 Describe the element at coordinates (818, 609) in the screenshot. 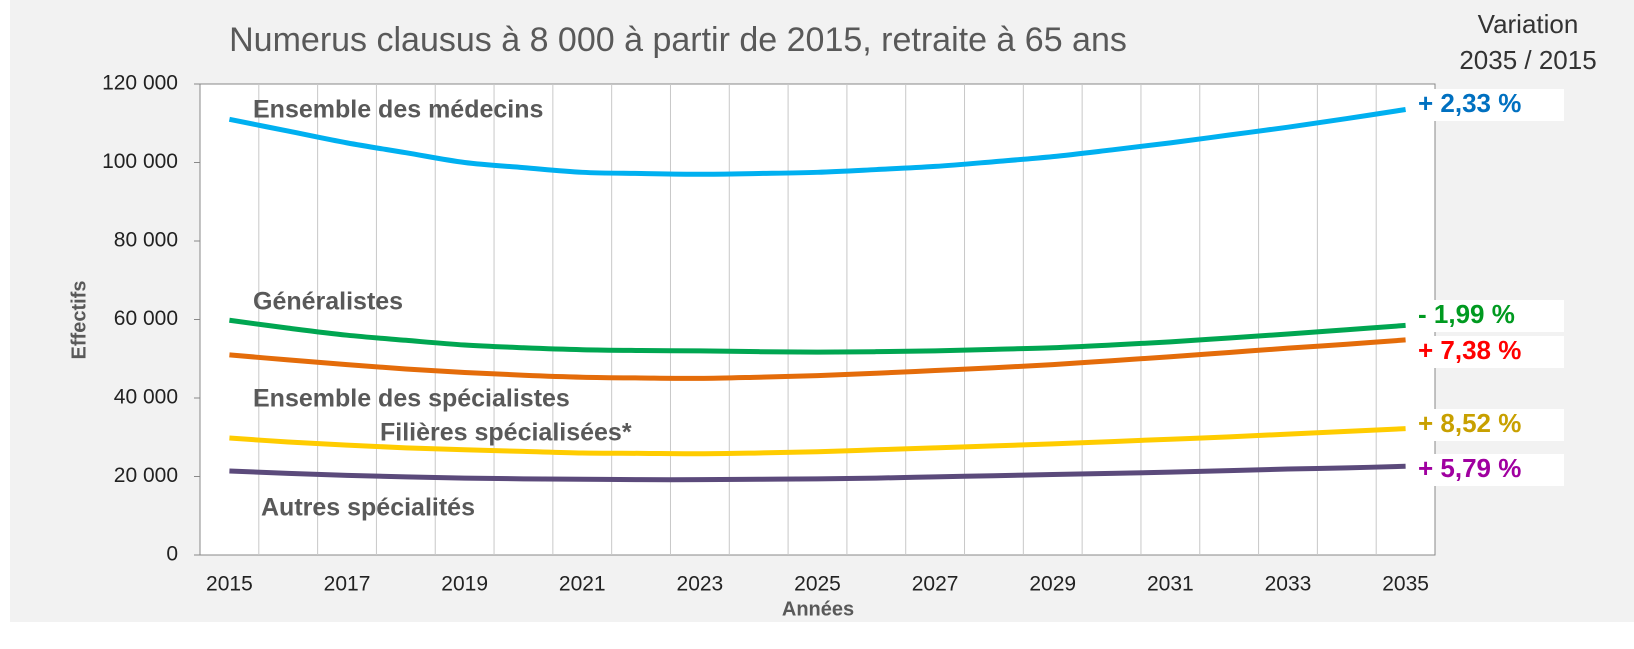

I see `x-axis-label: Années` at that location.